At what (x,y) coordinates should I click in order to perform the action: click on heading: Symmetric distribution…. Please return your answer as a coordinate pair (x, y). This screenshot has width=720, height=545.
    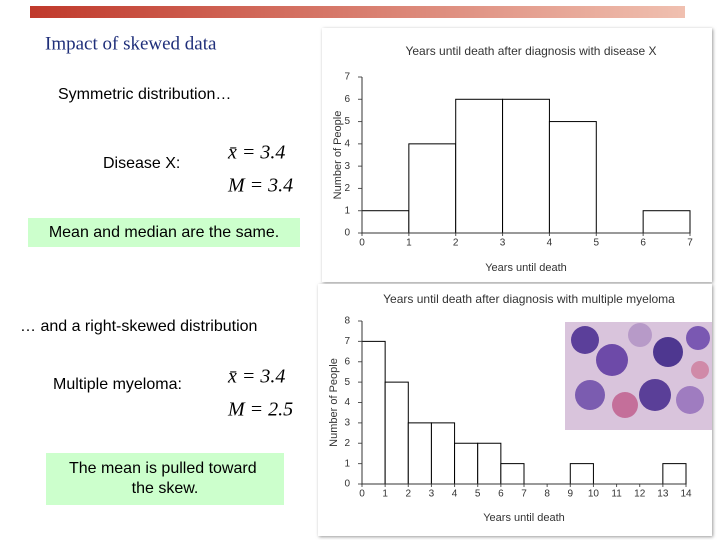
    Looking at the image, I should click on (144, 94).